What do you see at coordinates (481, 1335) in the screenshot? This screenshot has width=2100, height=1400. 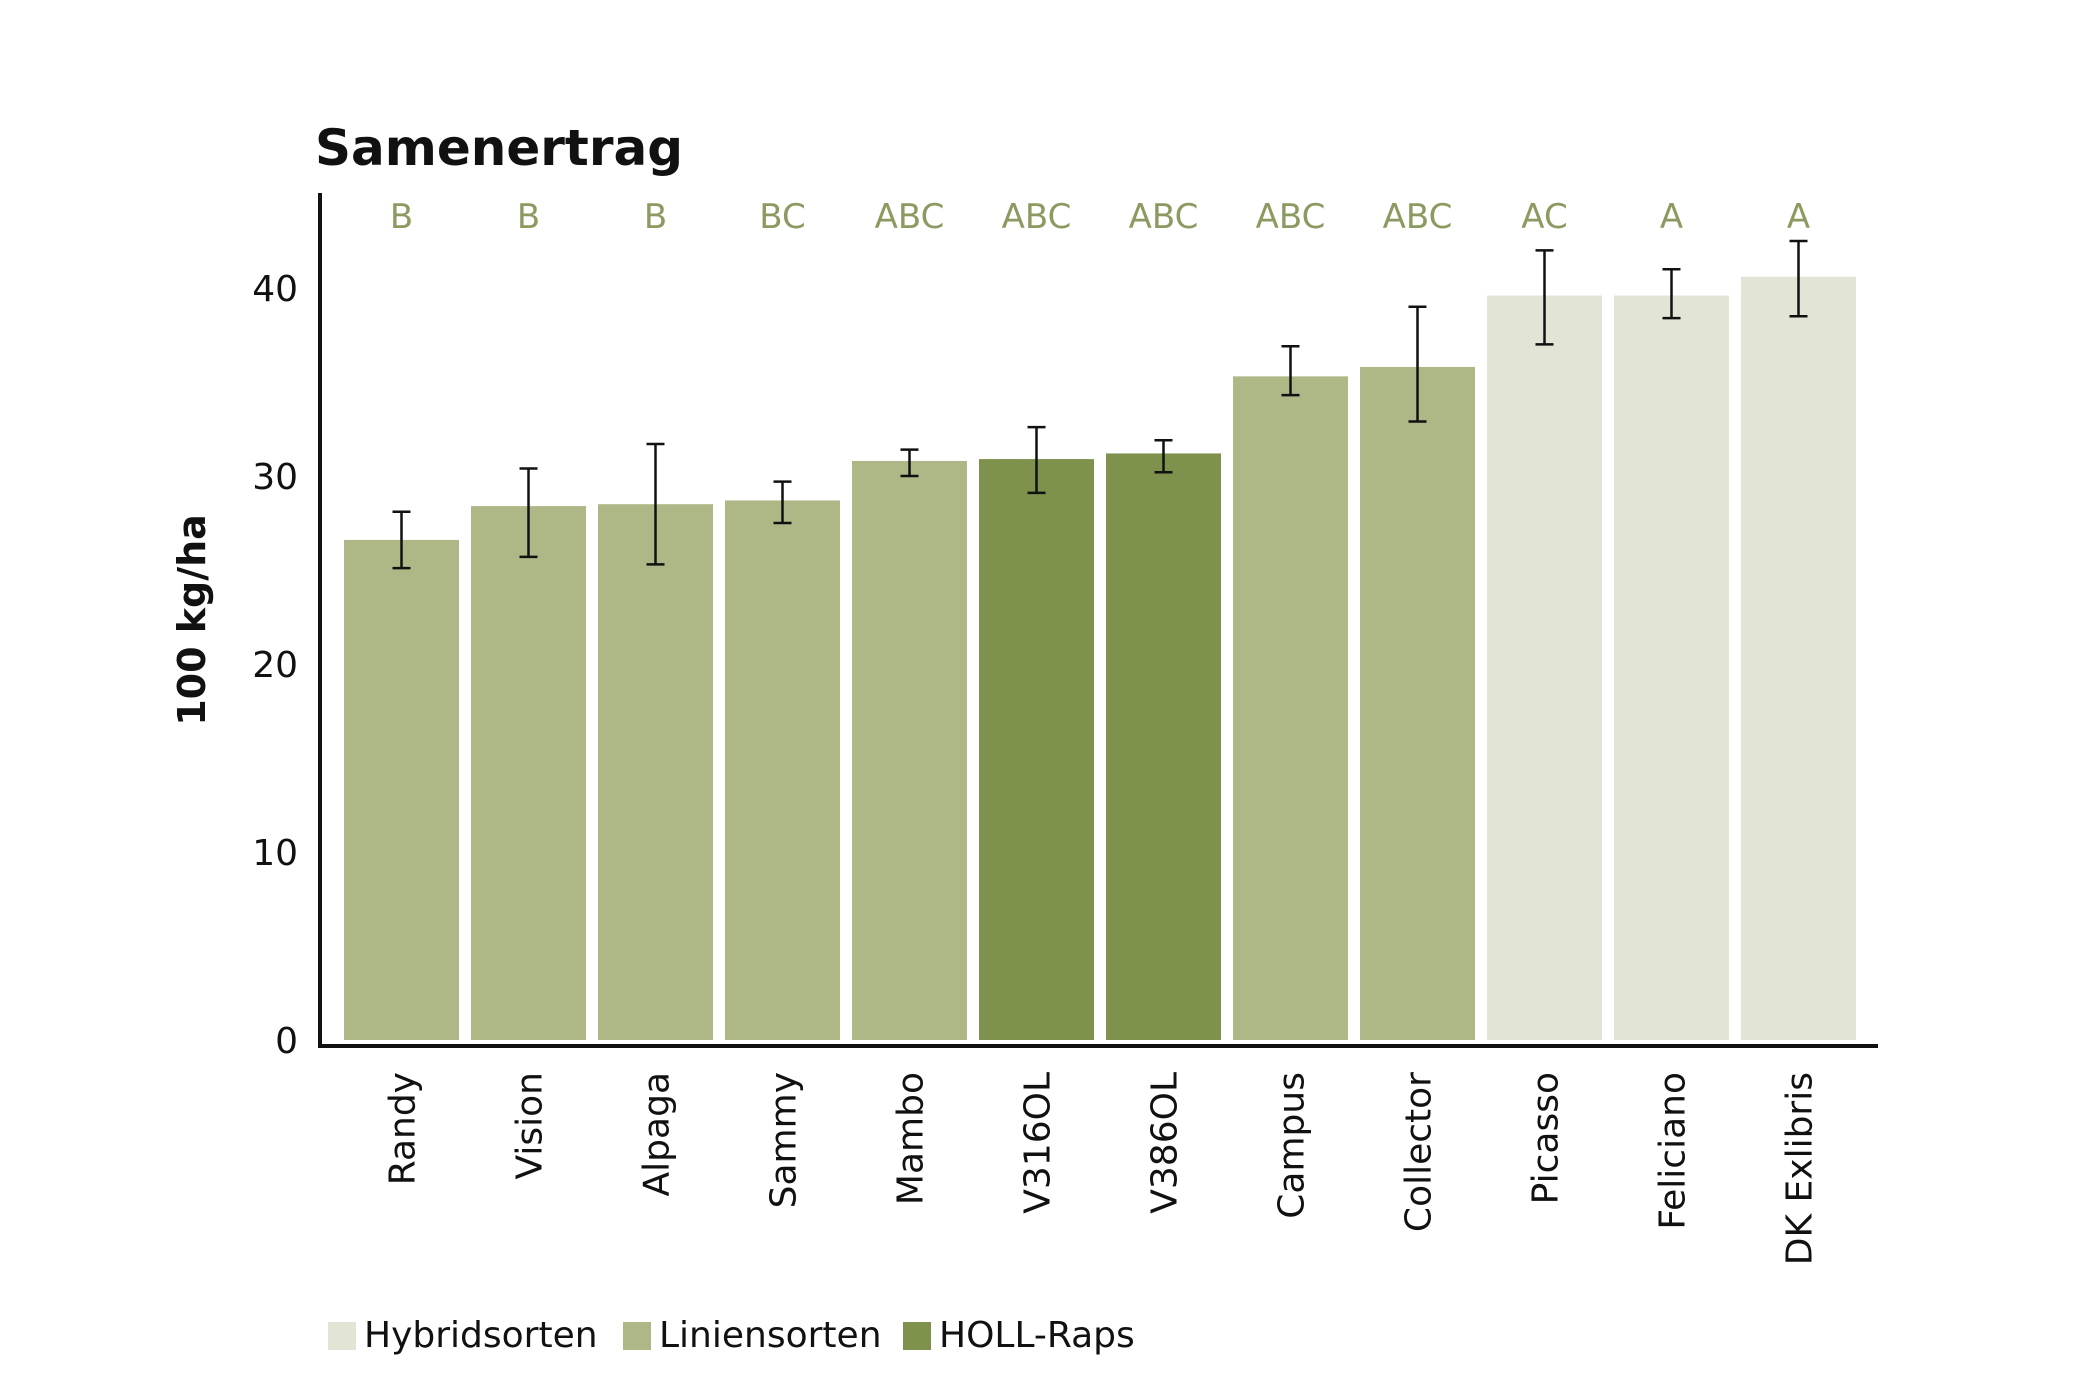 I see `legend-label: Hybridsorten` at bounding box center [481, 1335].